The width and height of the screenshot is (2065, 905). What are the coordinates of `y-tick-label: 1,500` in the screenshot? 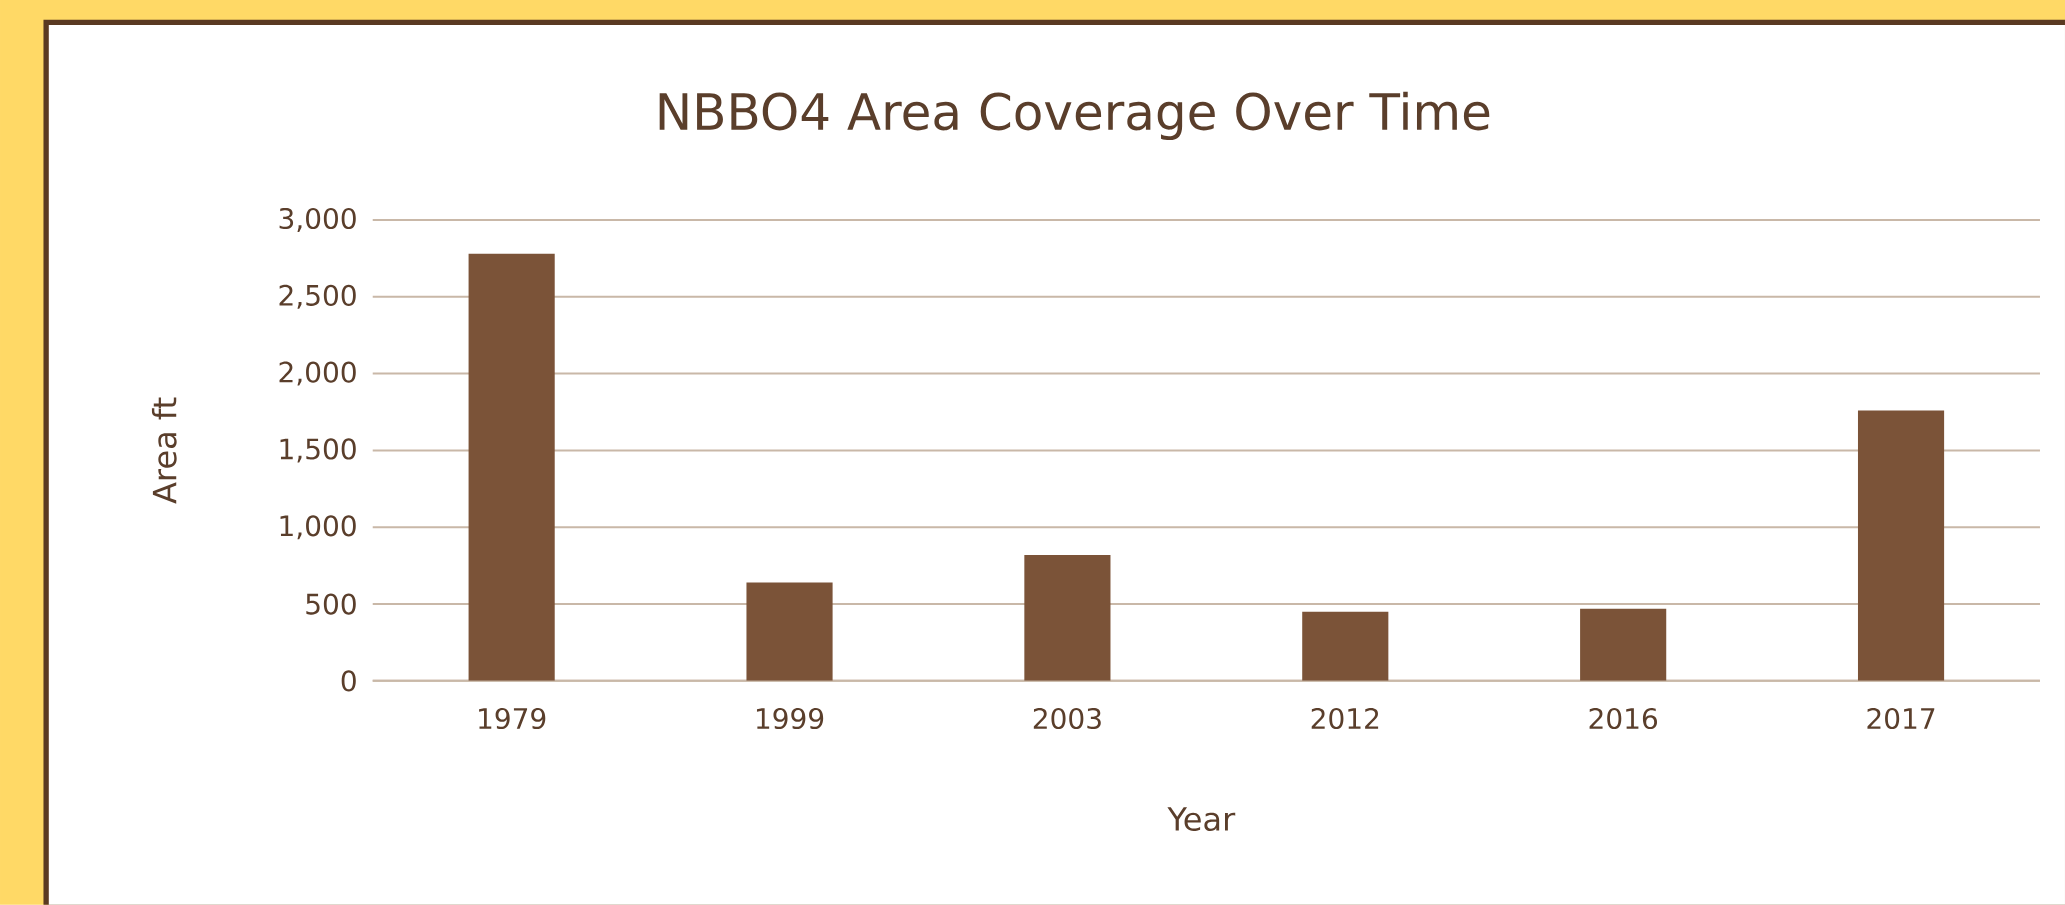 It's located at (318, 450).